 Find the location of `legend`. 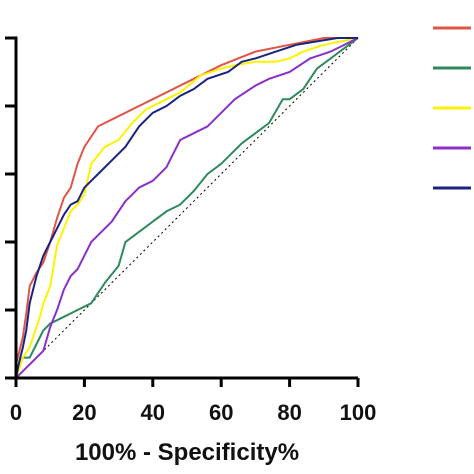

legend is located at coordinates (452, 108).